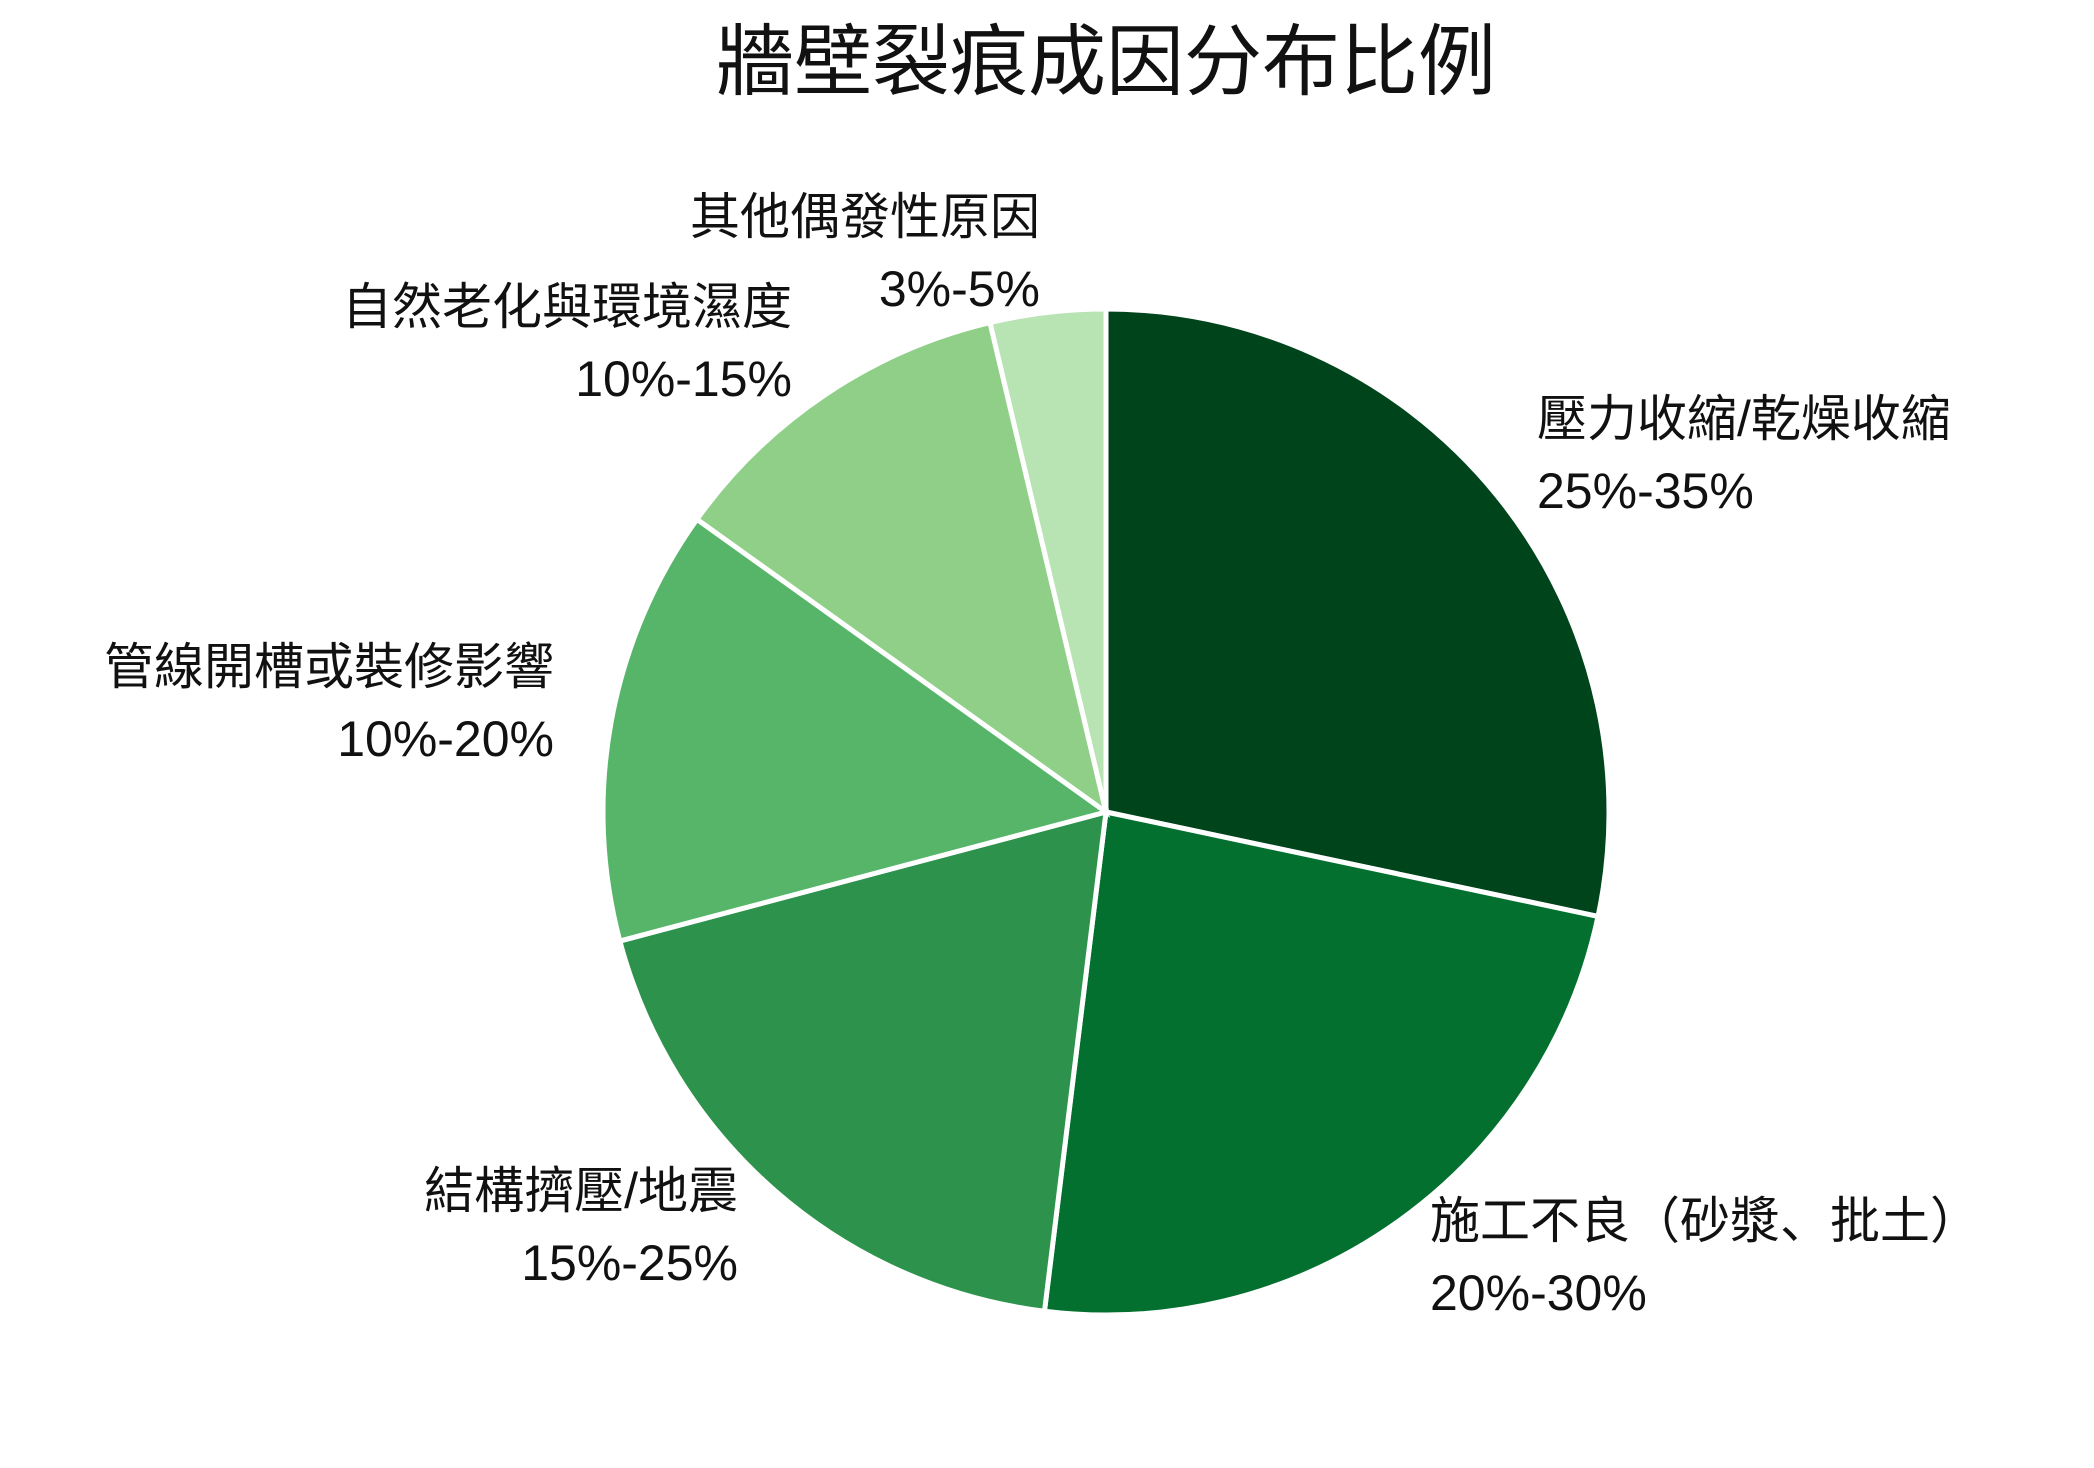 This screenshot has height=1468, width=2094. What do you see at coordinates (1106, 62) in the screenshot?
I see `chart-title: 牆壁裂痕成因分布比例` at bounding box center [1106, 62].